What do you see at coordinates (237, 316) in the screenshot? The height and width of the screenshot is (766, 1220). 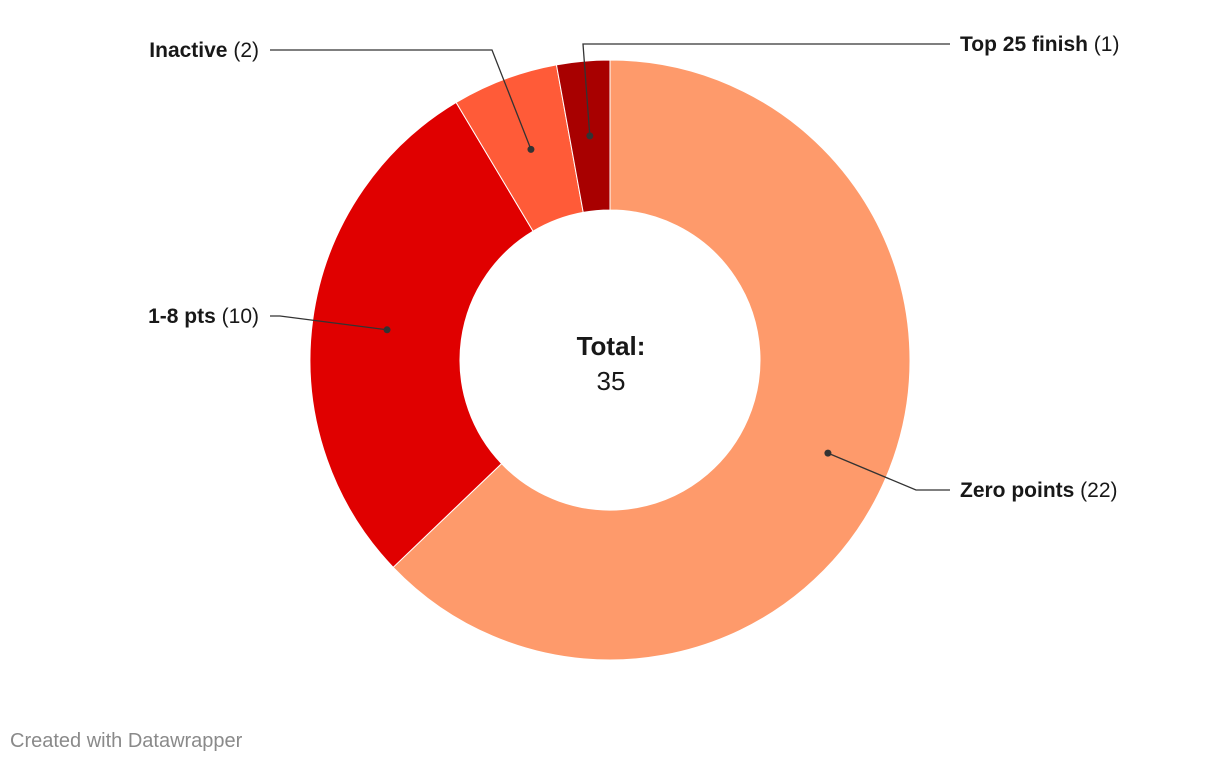 I see `slice-label-count: (10)` at bounding box center [237, 316].